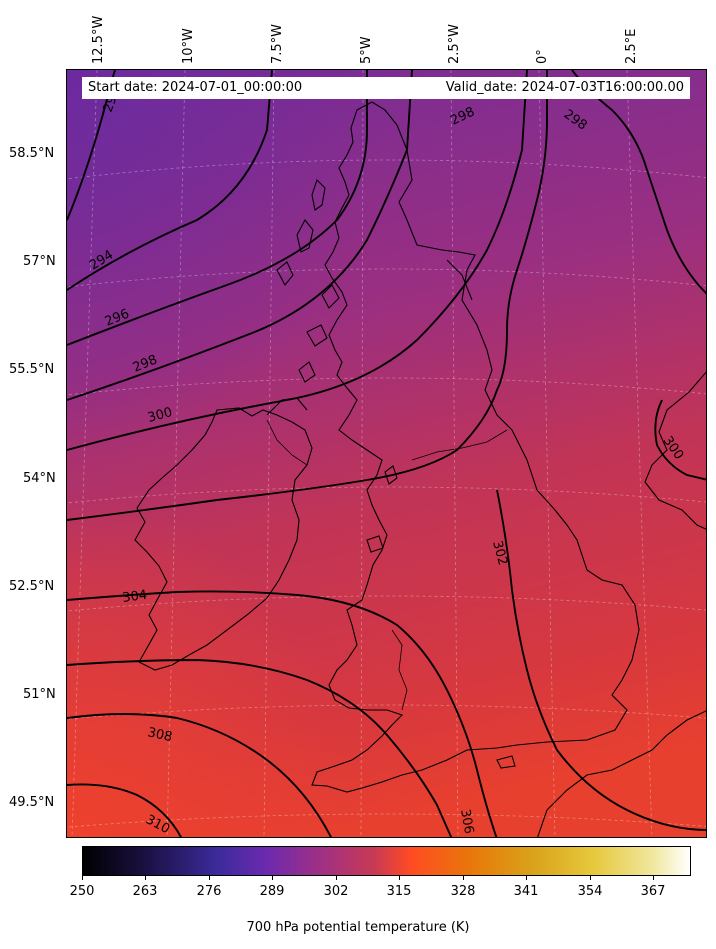 This screenshot has width=716, height=949. Describe the element at coordinates (307, 372) in the screenshot. I see `coastline-islay` at that location.